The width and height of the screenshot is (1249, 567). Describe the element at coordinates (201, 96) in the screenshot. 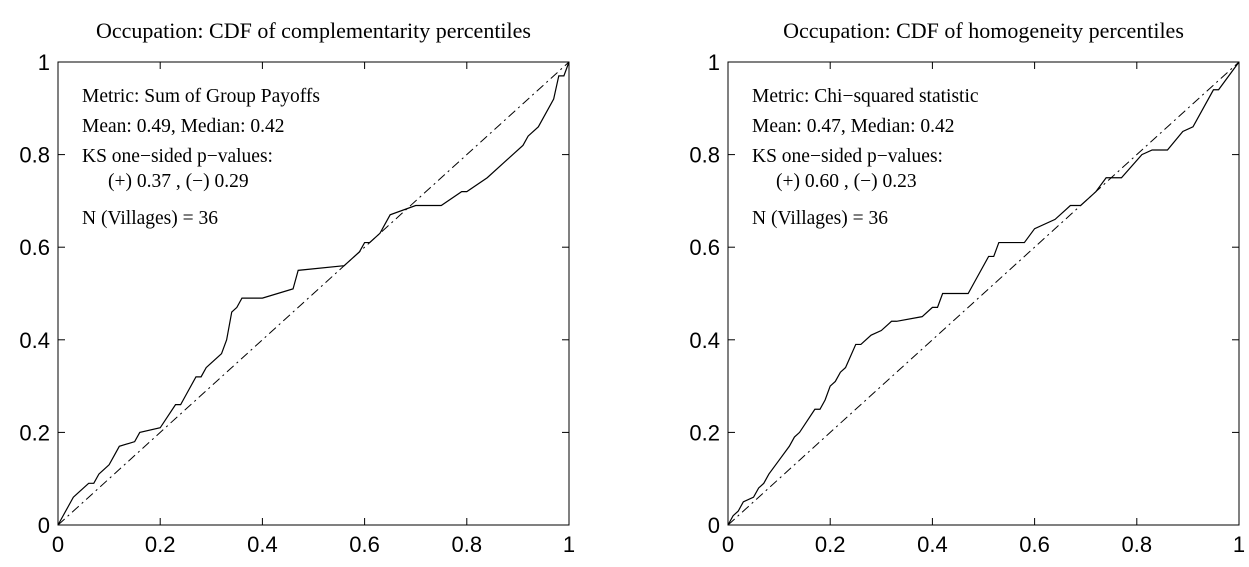

I see `annotation-line: Metric: Sum of Group Payoffs` at that location.